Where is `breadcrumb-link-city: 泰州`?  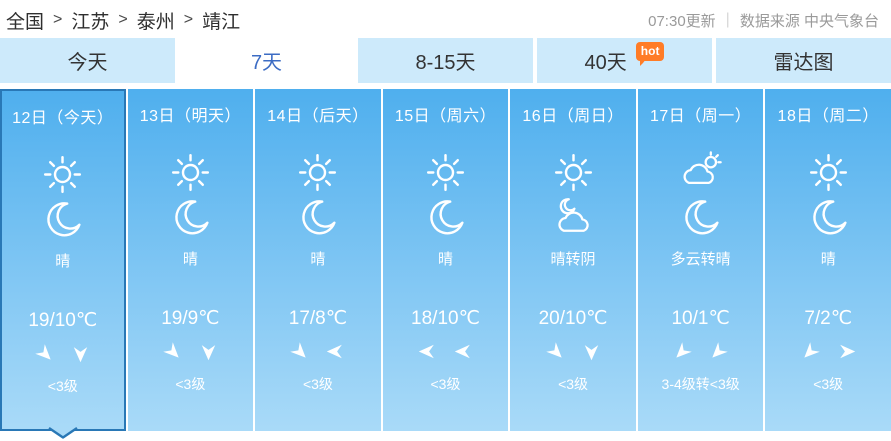 breadcrumb-link-city: 泰州 is located at coordinates (155, 22).